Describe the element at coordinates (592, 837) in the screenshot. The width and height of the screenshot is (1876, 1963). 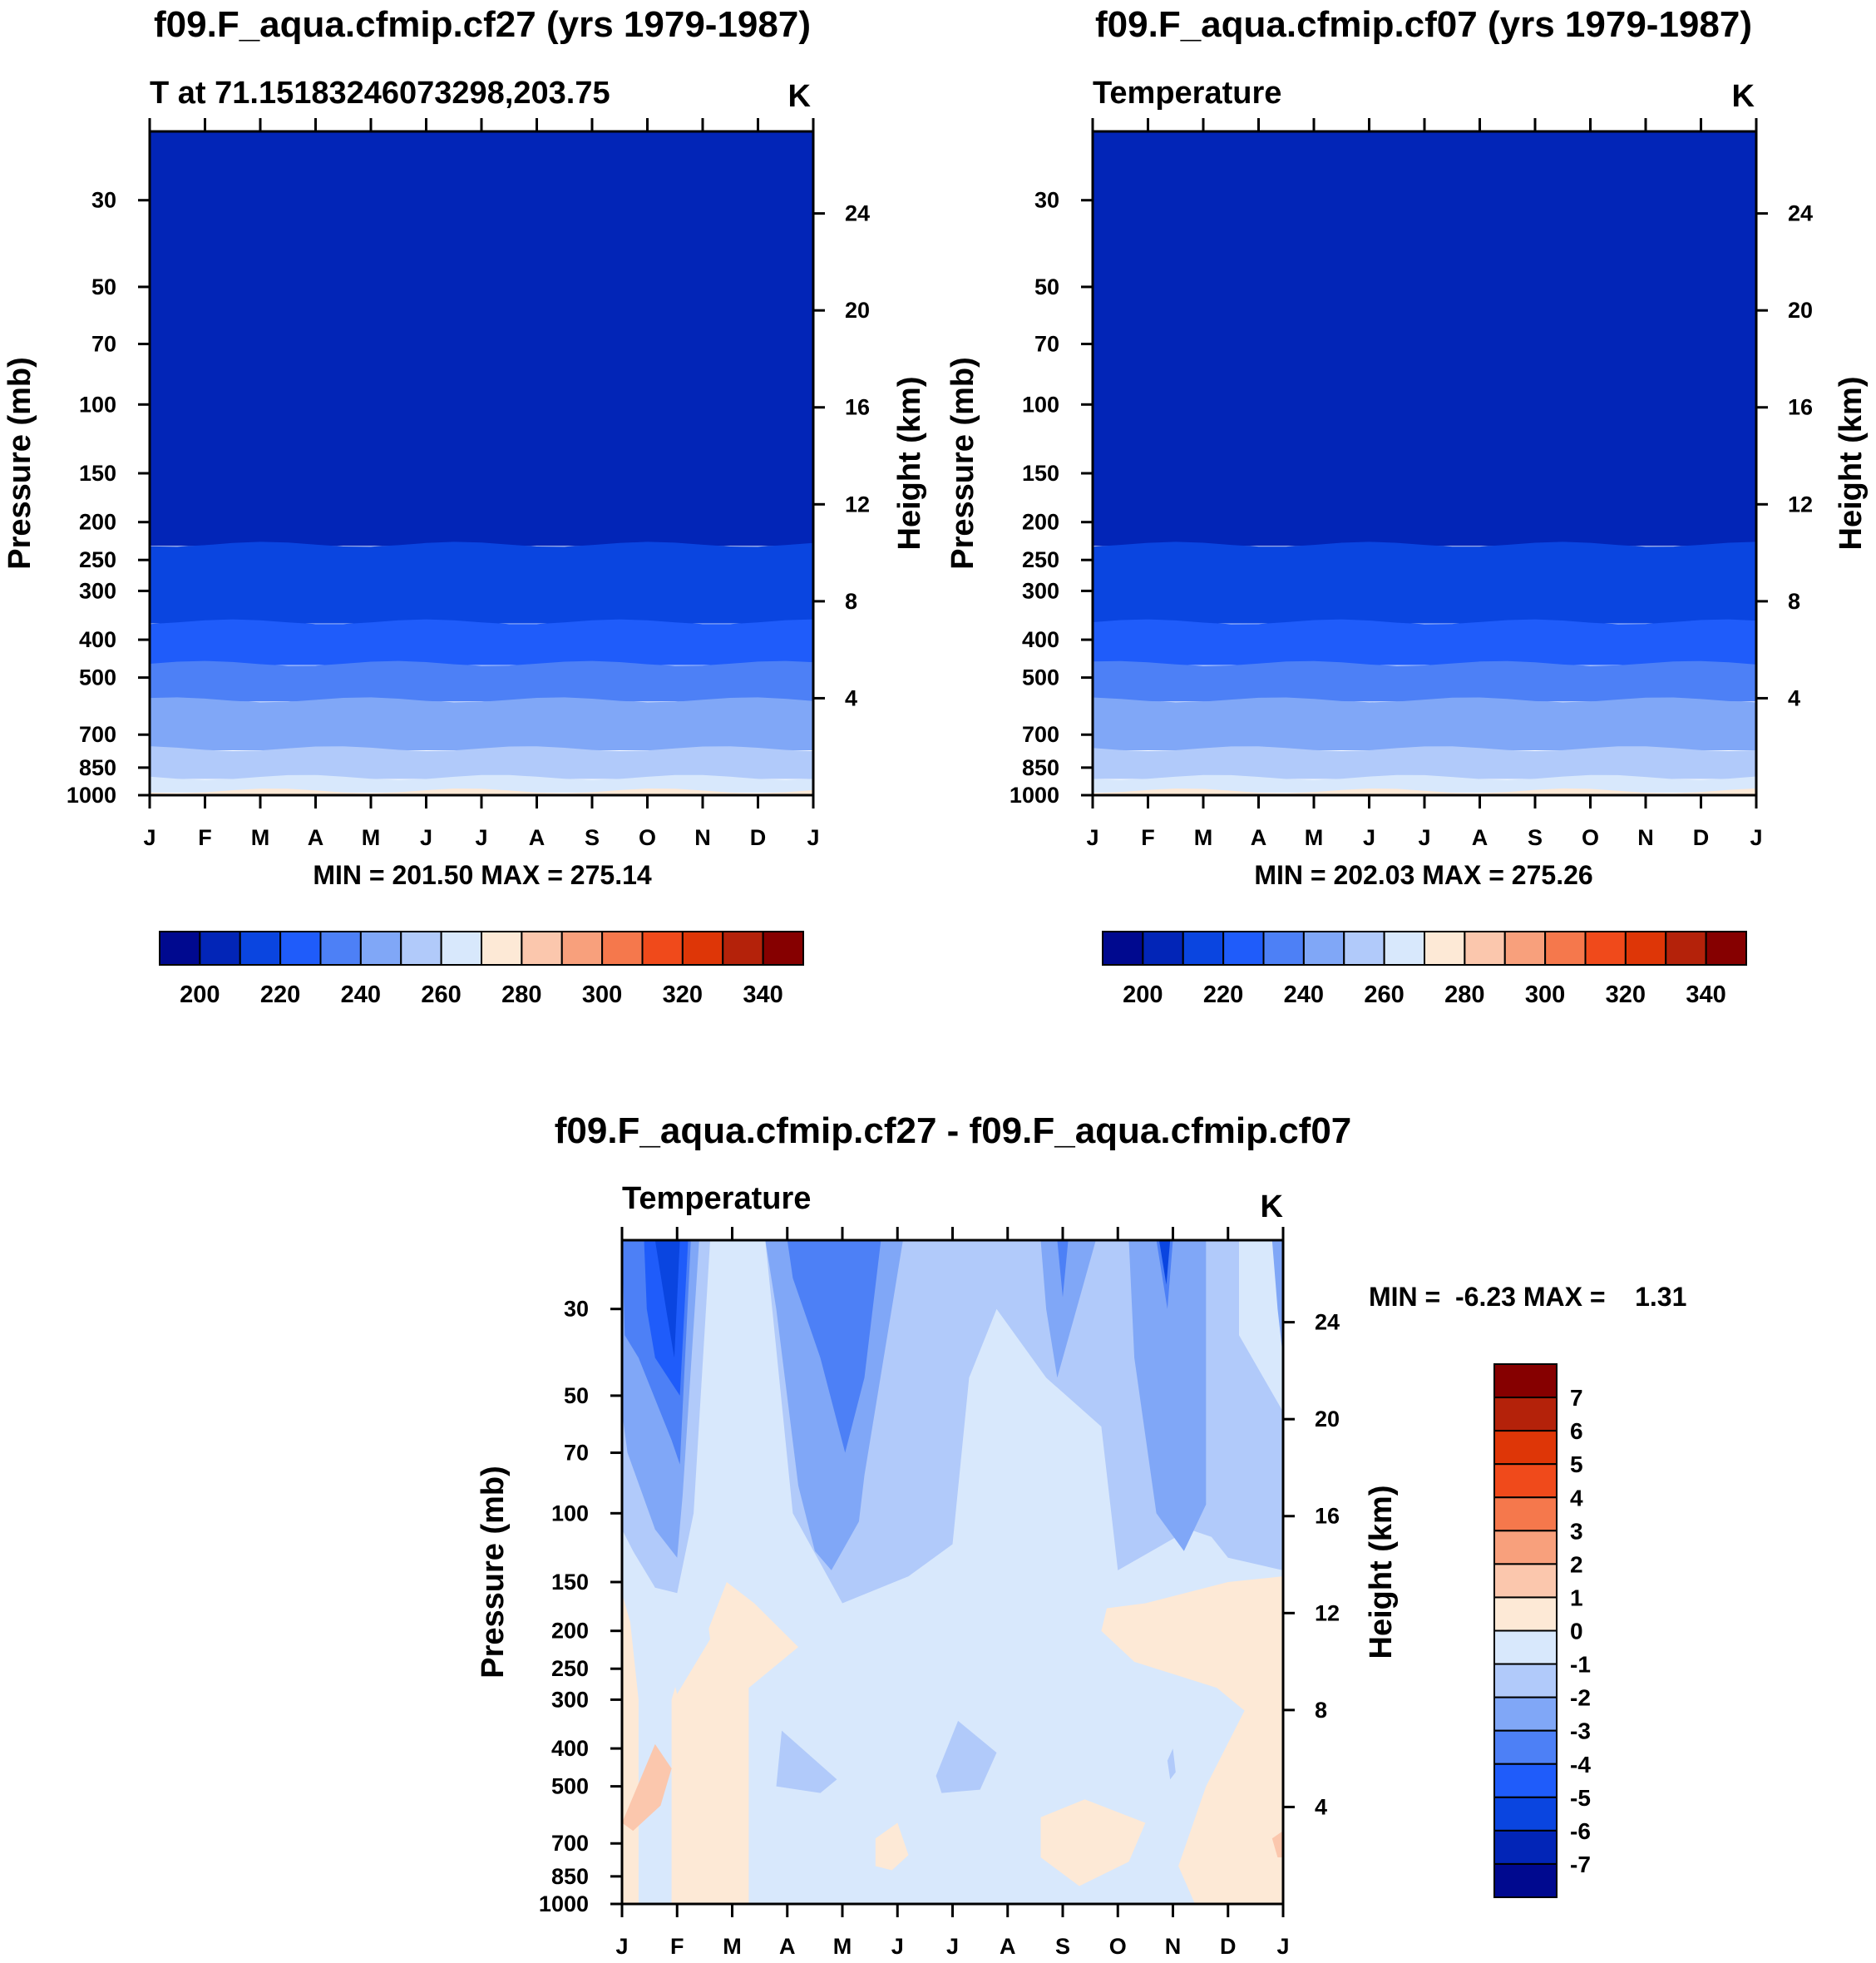
I see `x-tick-label: S` at that location.